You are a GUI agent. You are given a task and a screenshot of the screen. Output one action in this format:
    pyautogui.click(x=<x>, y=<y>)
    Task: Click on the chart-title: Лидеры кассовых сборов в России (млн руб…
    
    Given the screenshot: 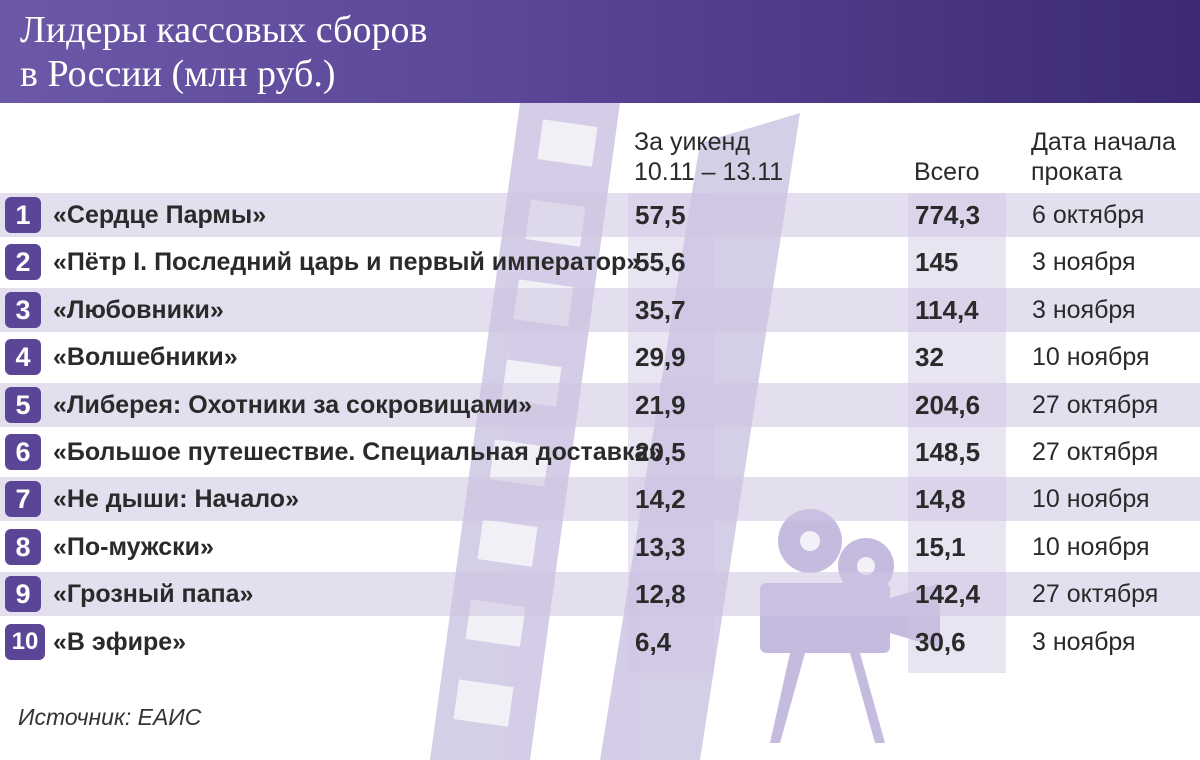 What is the action you would take?
    pyautogui.click(x=223, y=52)
    